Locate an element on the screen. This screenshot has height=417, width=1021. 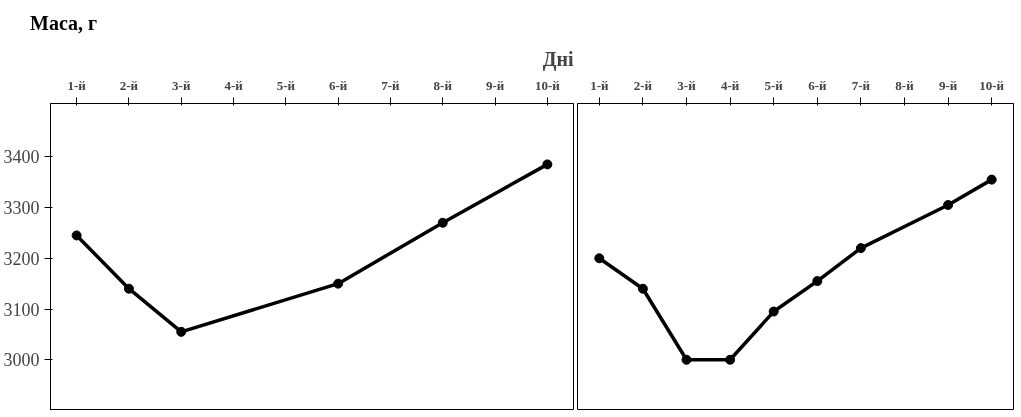
y-tick-label: 3200 is located at coordinates (21, 258).